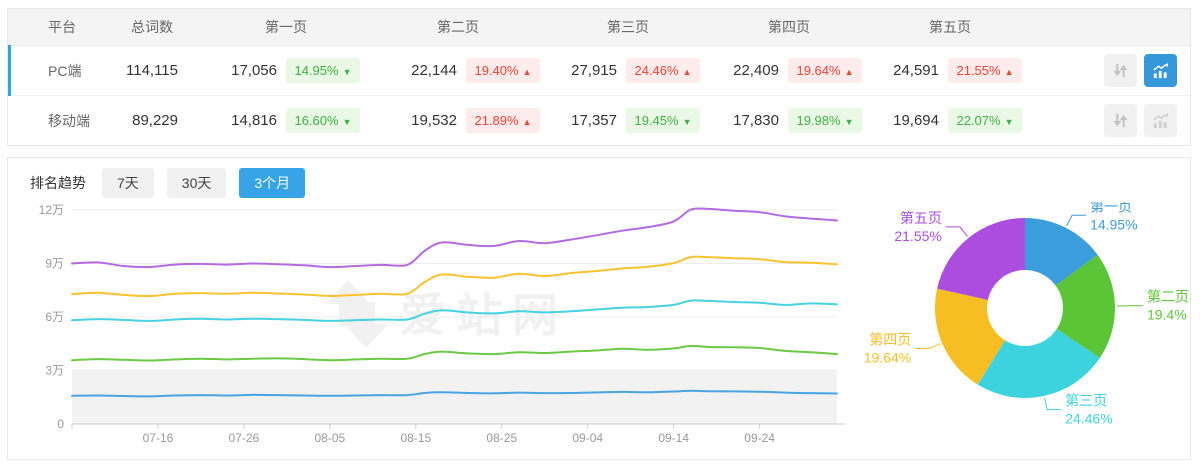 The image size is (1200, 469). Describe the element at coordinates (458, 120) in the screenshot. I see `page2-cell: 19,532 21.89% ▲` at that location.